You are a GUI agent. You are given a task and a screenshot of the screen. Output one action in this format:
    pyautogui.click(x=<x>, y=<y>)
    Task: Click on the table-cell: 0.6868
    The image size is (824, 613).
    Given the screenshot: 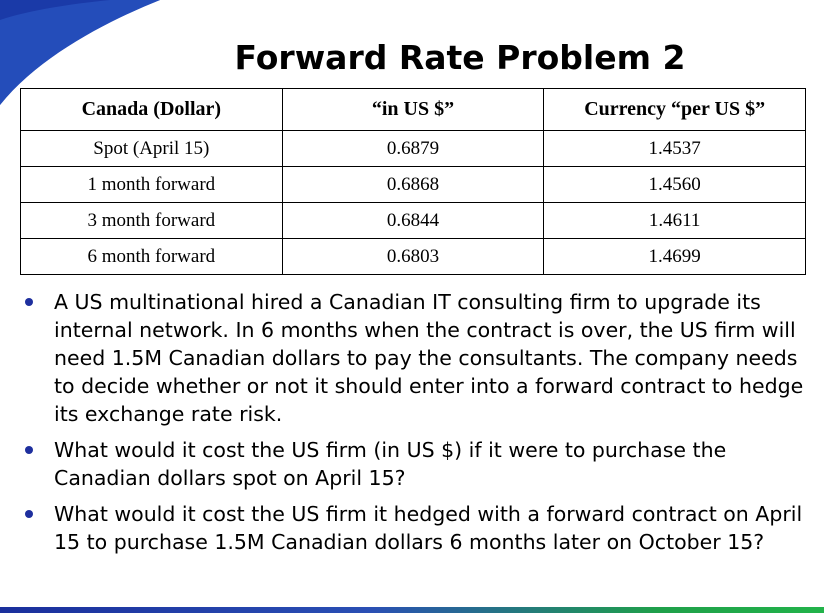 What is the action you would take?
    pyautogui.click(x=413, y=185)
    